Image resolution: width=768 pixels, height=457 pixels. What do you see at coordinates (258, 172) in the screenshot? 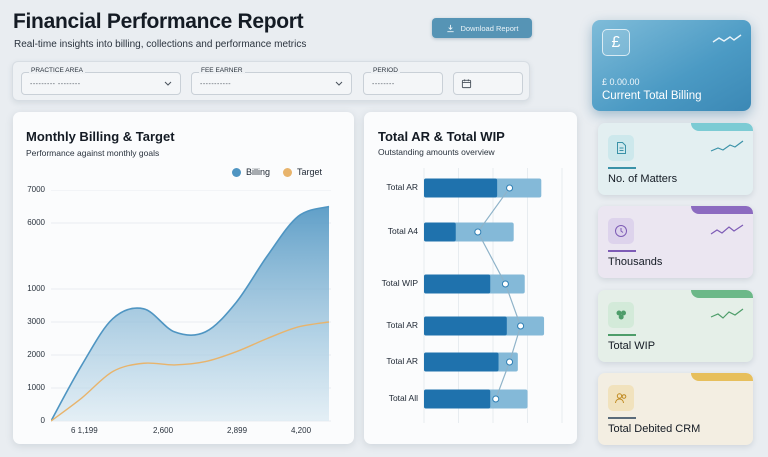
I see `legend-billing-label: Billing` at bounding box center [258, 172].